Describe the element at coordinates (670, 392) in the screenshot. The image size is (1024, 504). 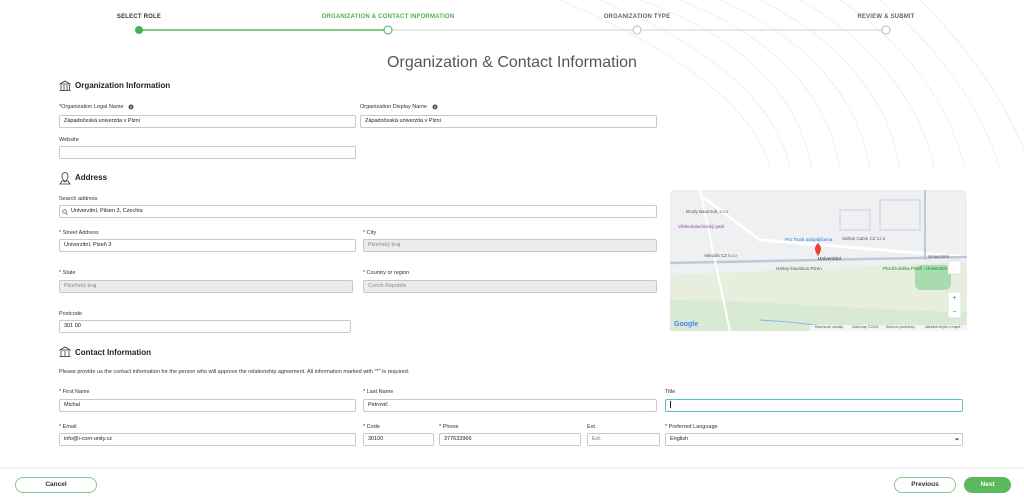
I see `field-label: Title` at that location.